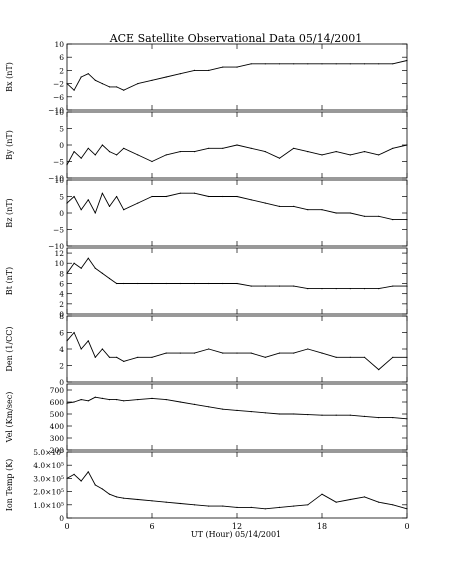 The height and width of the screenshot is (567, 454). Describe the element at coordinates (9, 418) in the screenshot. I see `y-axis-label: Vel (Km/sec)` at that location.